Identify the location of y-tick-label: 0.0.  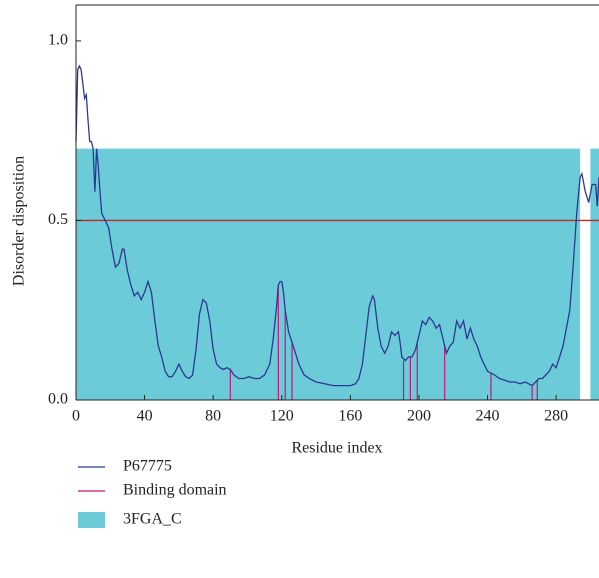
(58, 399).